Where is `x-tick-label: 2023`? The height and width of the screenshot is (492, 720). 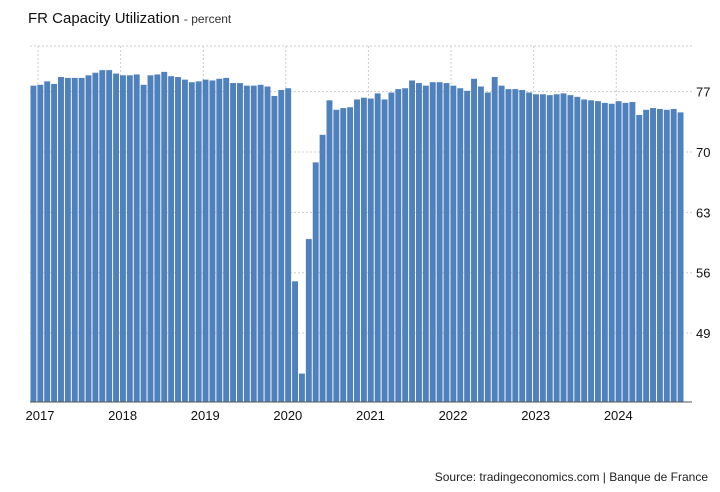
x-tick-label: 2023 is located at coordinates (535, 415).